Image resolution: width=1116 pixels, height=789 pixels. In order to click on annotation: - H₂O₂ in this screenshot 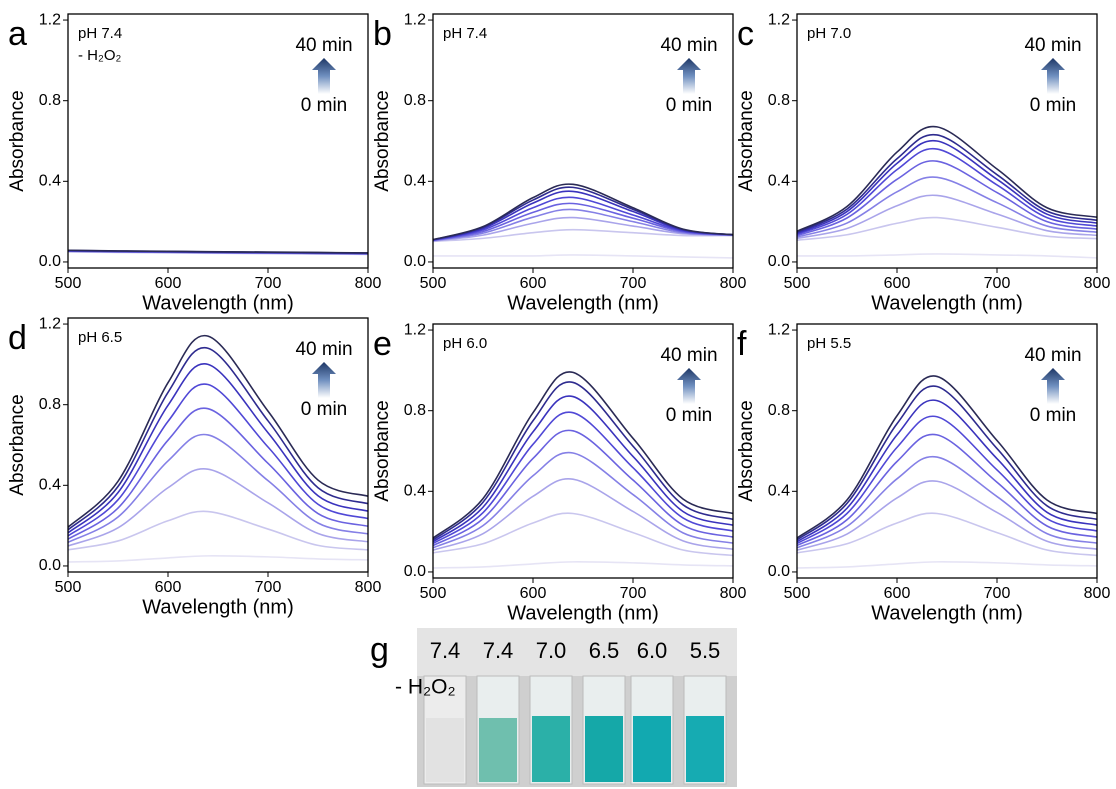, I will do `click(99, 55)`.